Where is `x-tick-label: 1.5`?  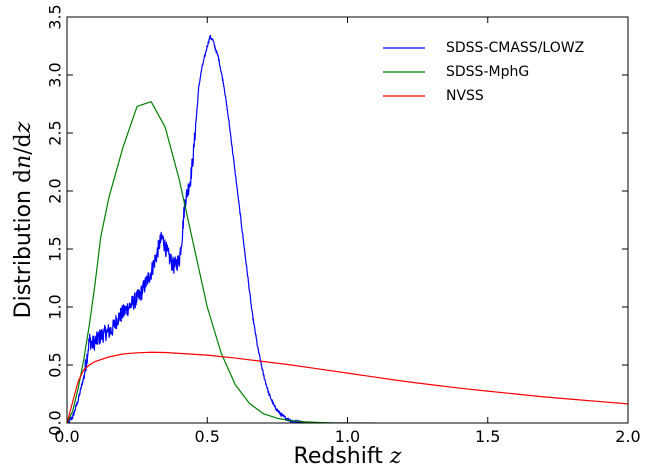 x-tick-label: 1.5 is located at coordinates (487, 436).